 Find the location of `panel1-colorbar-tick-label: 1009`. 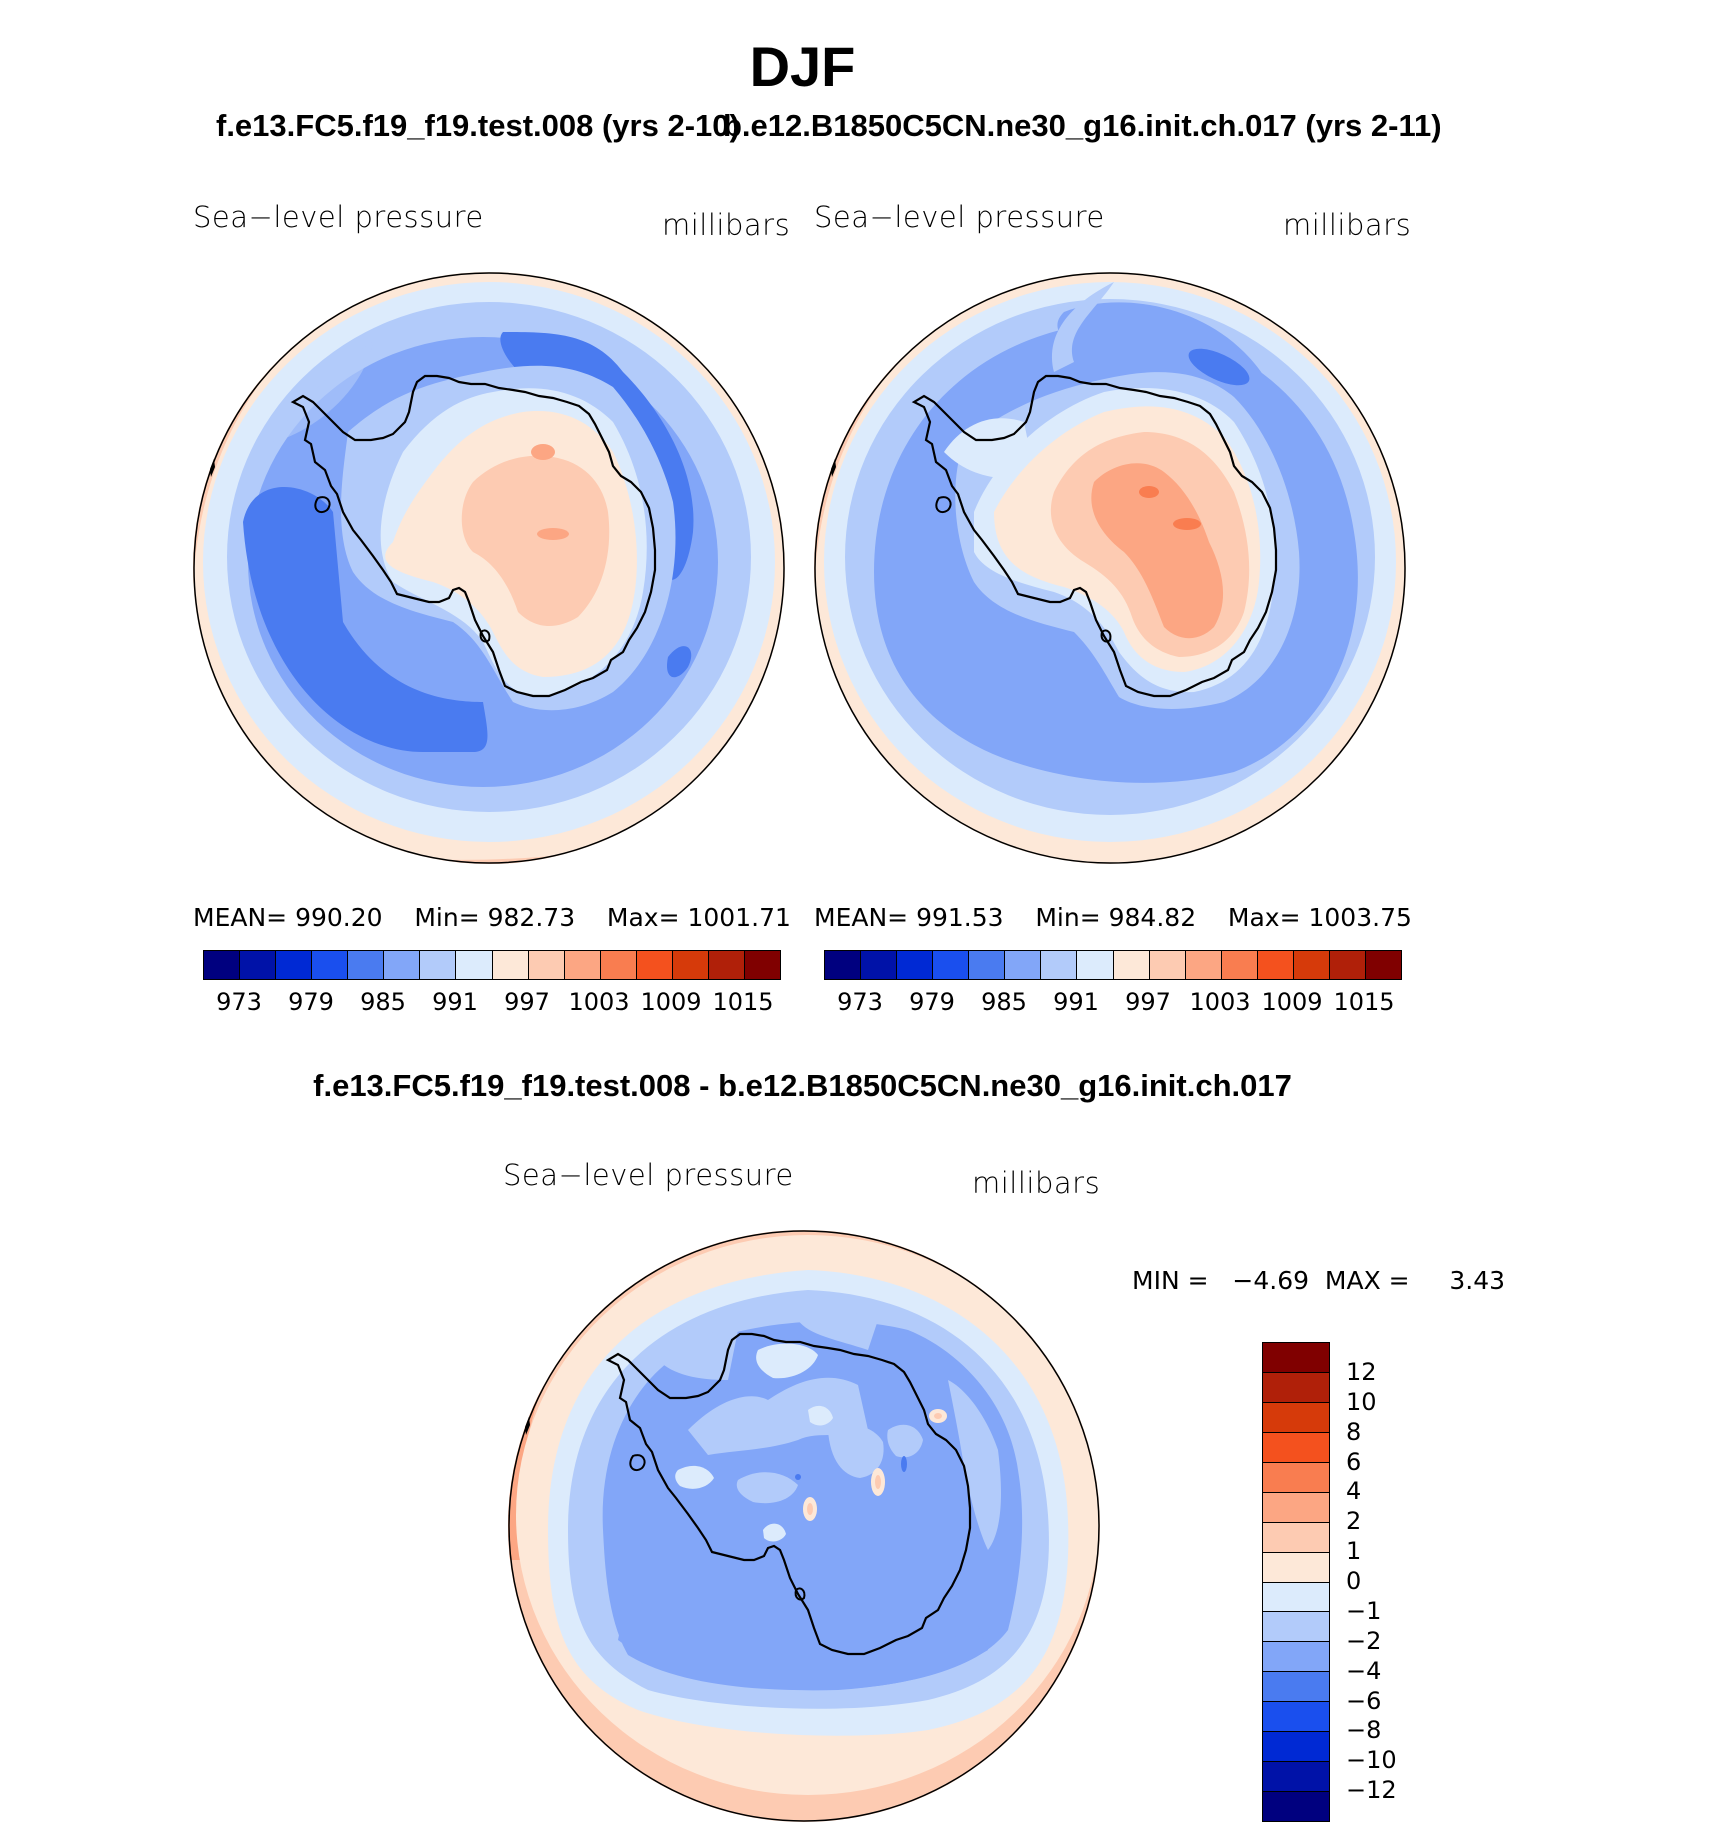

panel1-colorbar-tick-label: 1009 is located at coordinates (671, 1002).